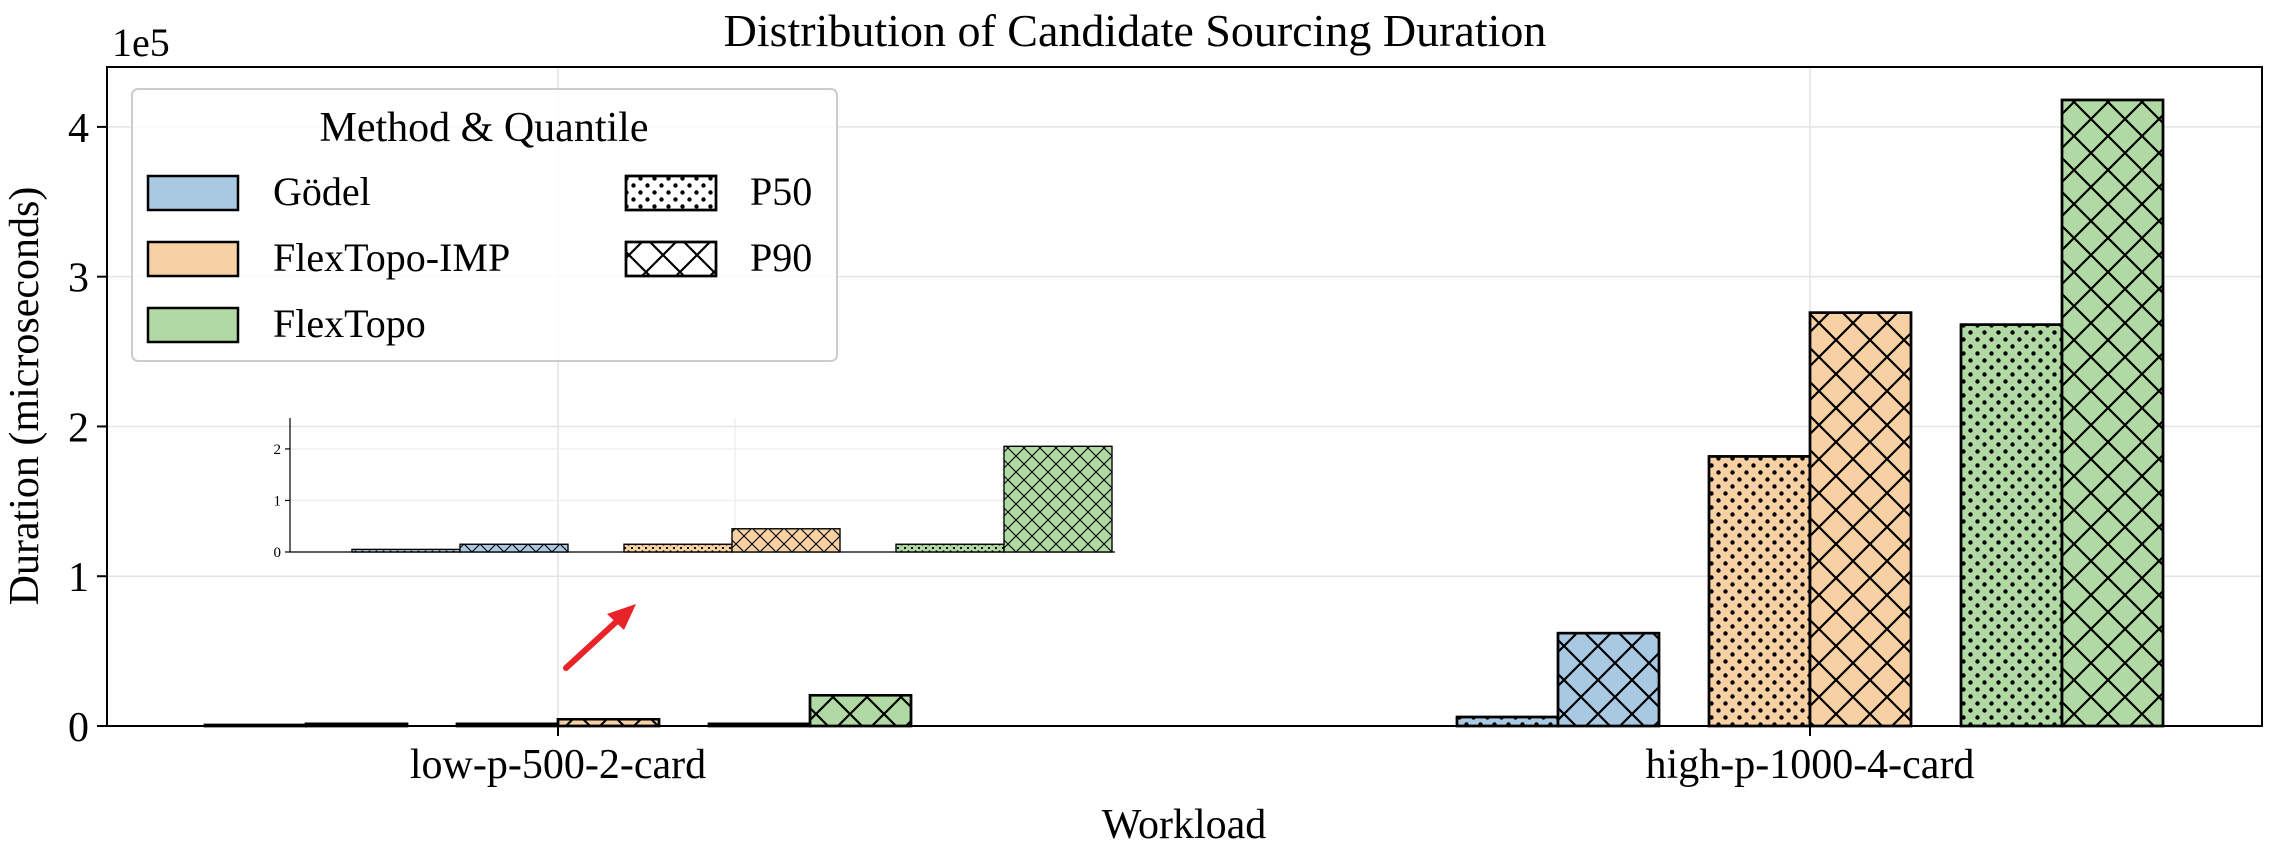 The width and height of the screenshot is (2270, 848). I want to click on inset-y-tick-label: 1, so click(278, 501).